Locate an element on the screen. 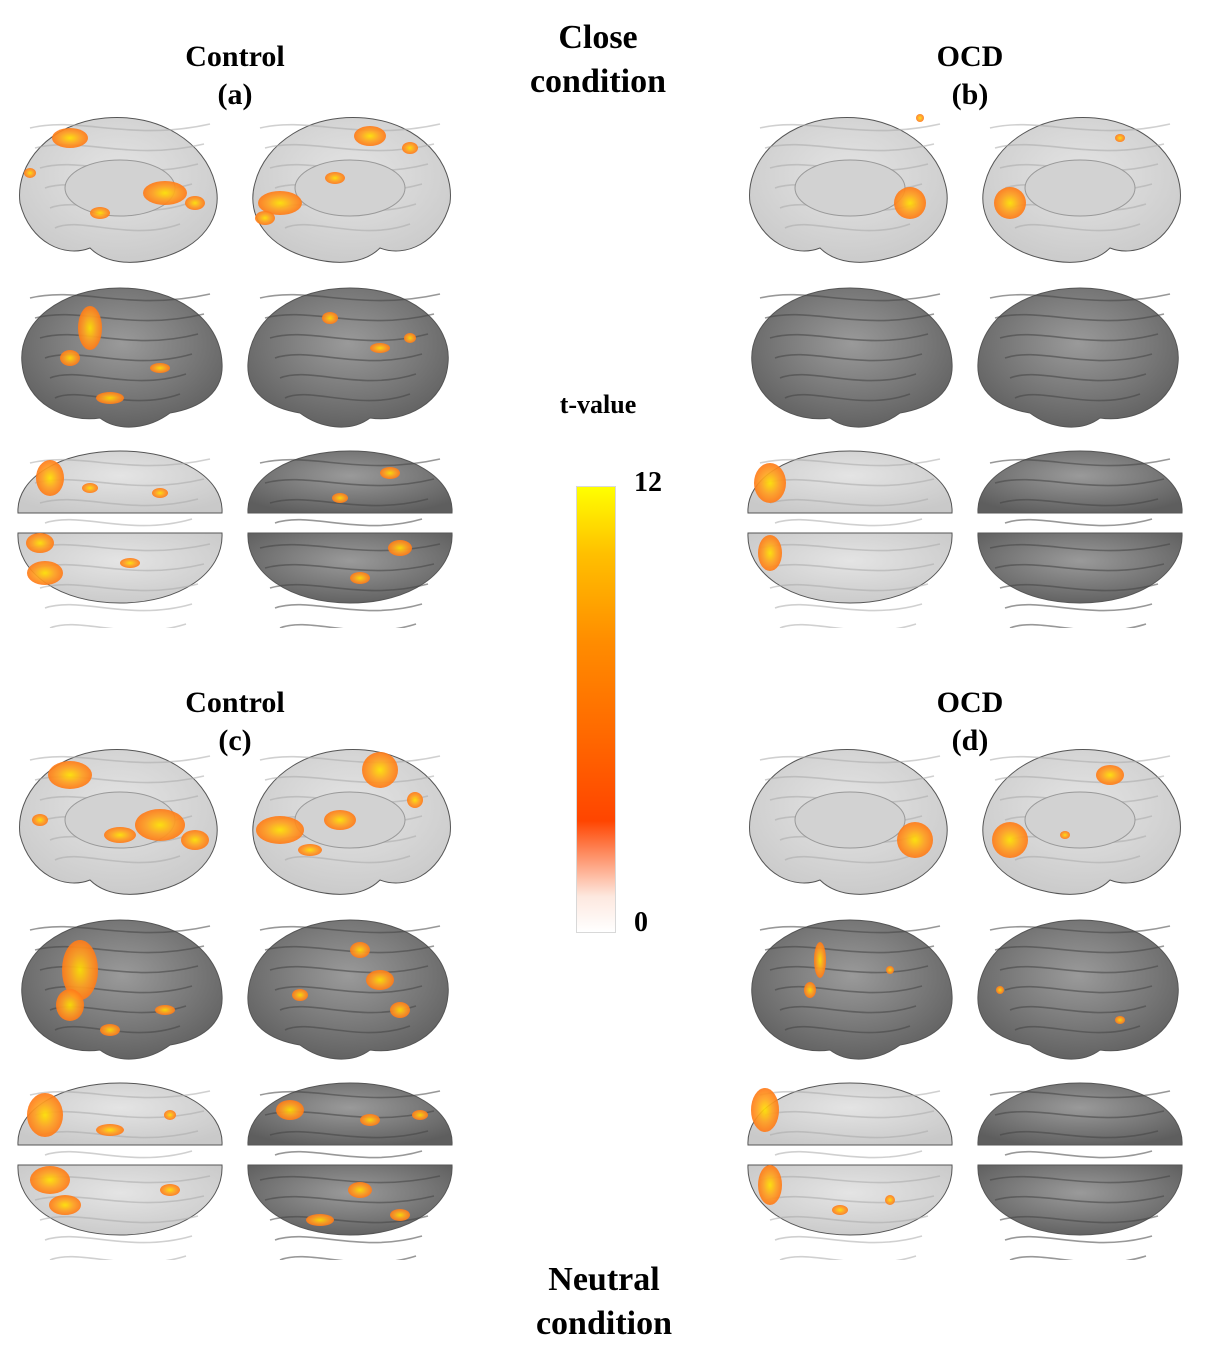 This screenshot has width=1206, height=1369. neutral-condition-title: Neutral condition is located at coordinates (604, 1302).